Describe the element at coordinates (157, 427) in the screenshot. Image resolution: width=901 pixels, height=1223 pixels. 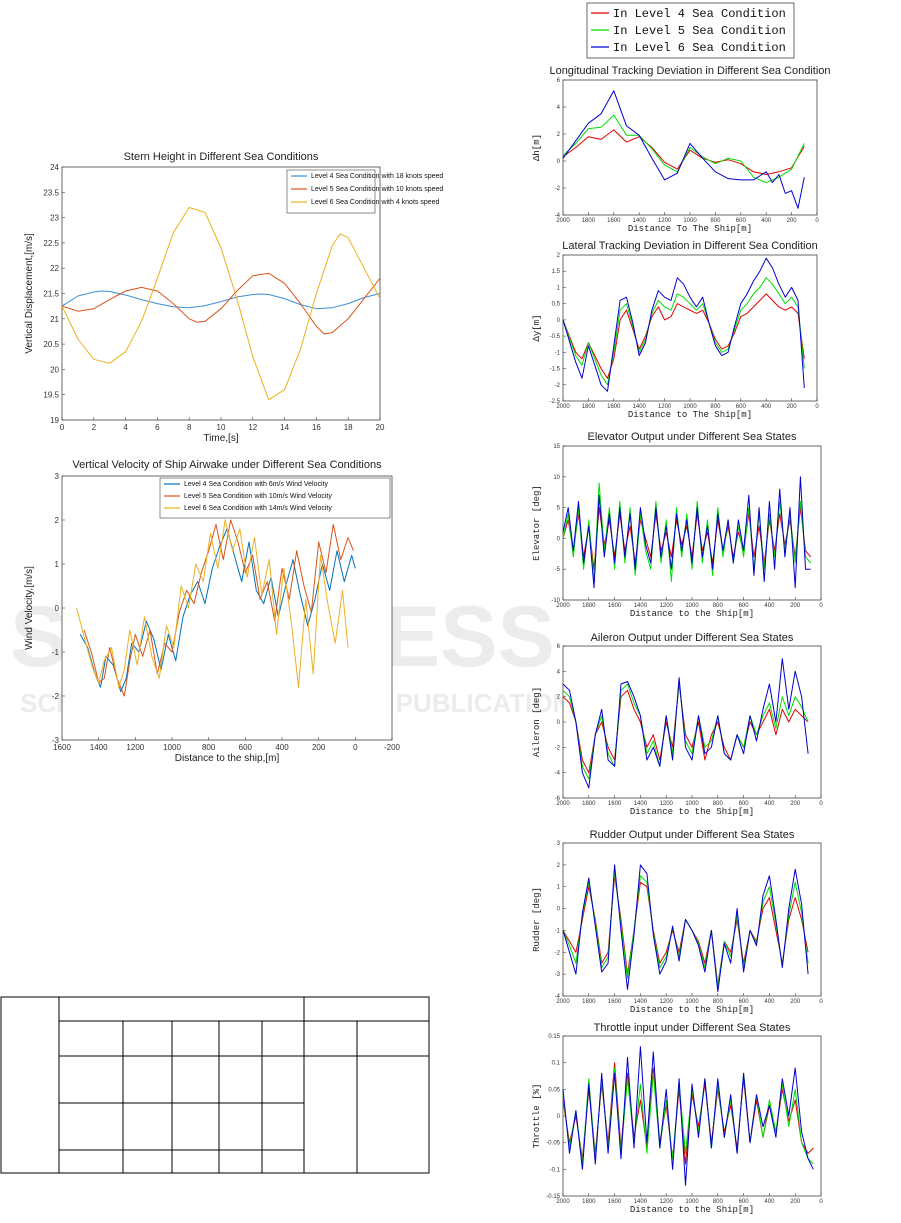
I see `x-tick-label: 6` at that location.